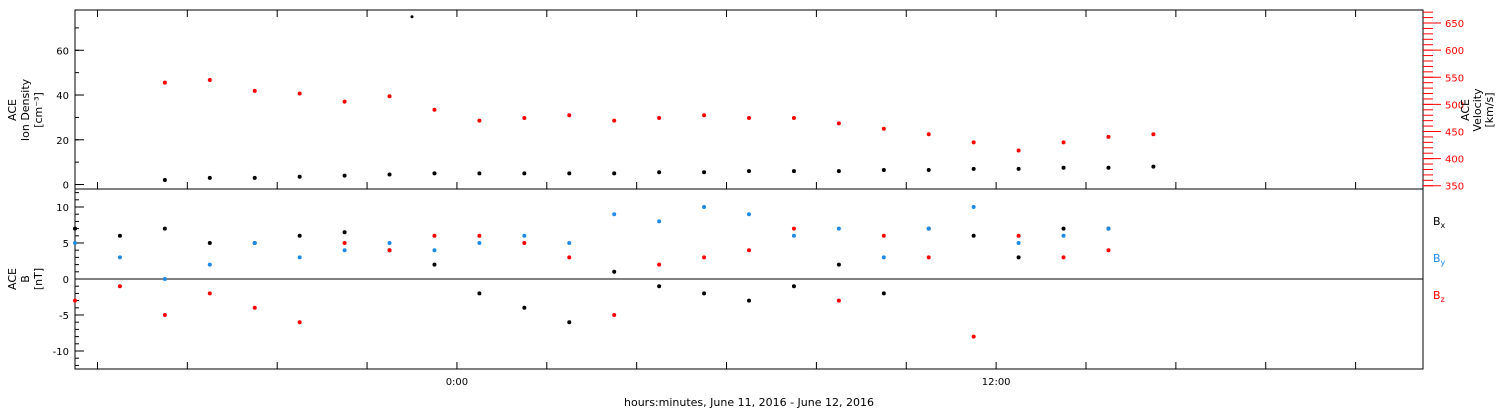  What do you see at coordinates (12, 279) in the screenshot?
I see `bottom-left-label-line1: ACE` at bounding box center [12, 279].